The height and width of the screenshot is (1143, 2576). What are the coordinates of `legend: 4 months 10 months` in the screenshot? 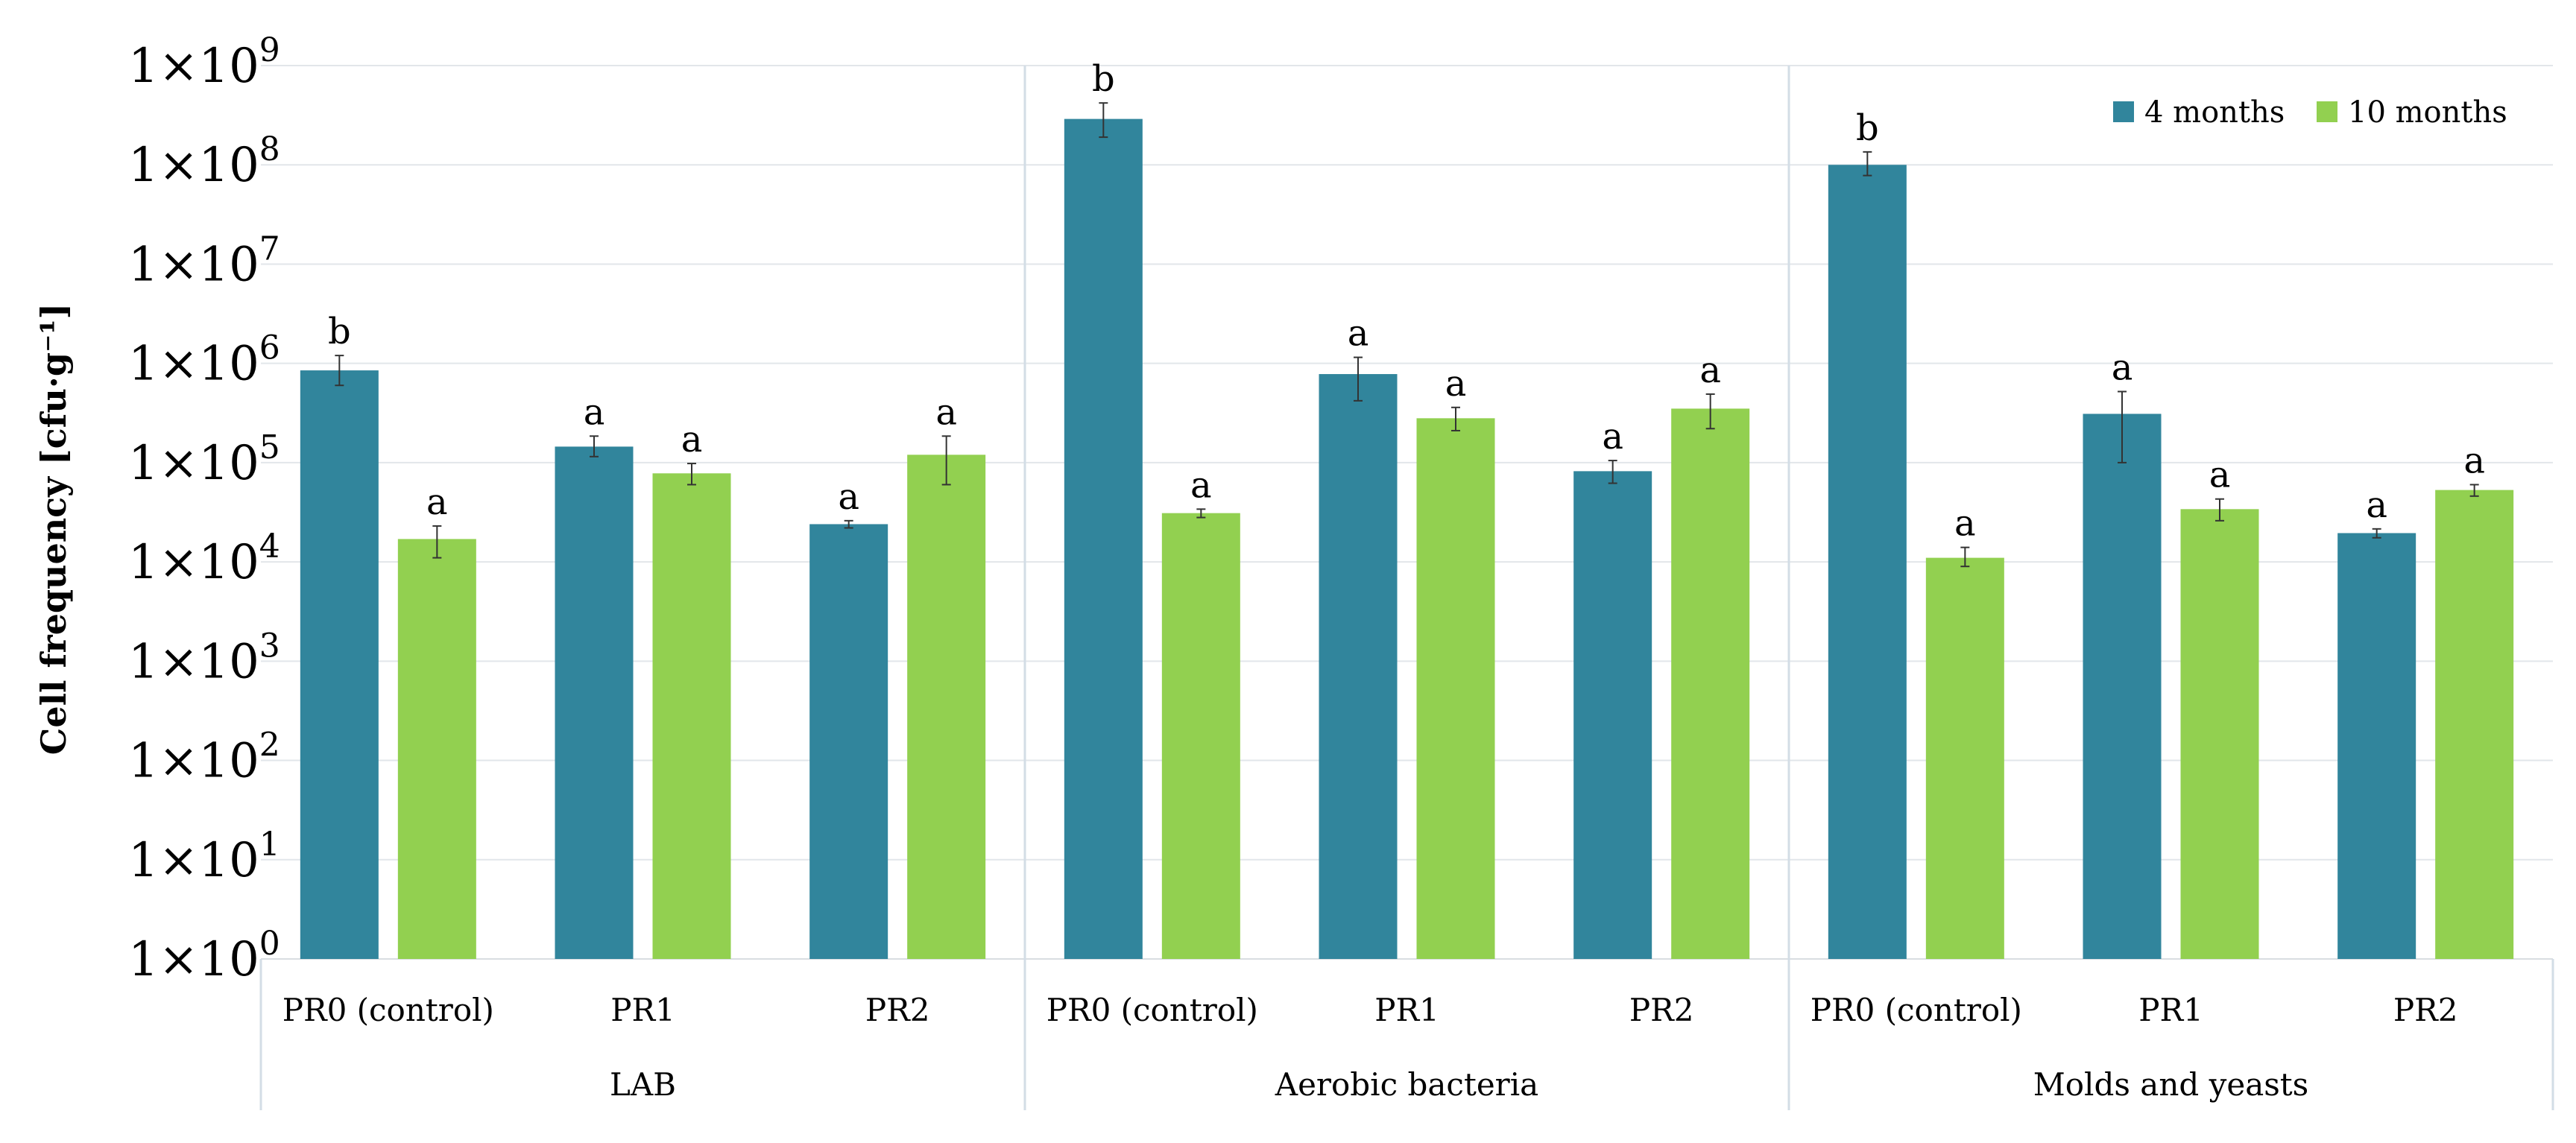 It's located at (2310, 112).